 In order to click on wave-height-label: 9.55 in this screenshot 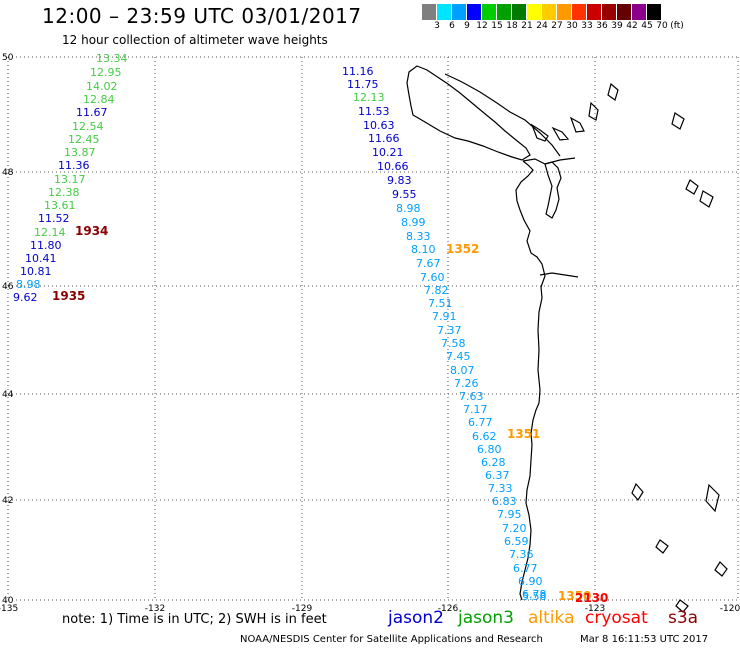, I will do `click(404, 194)`.